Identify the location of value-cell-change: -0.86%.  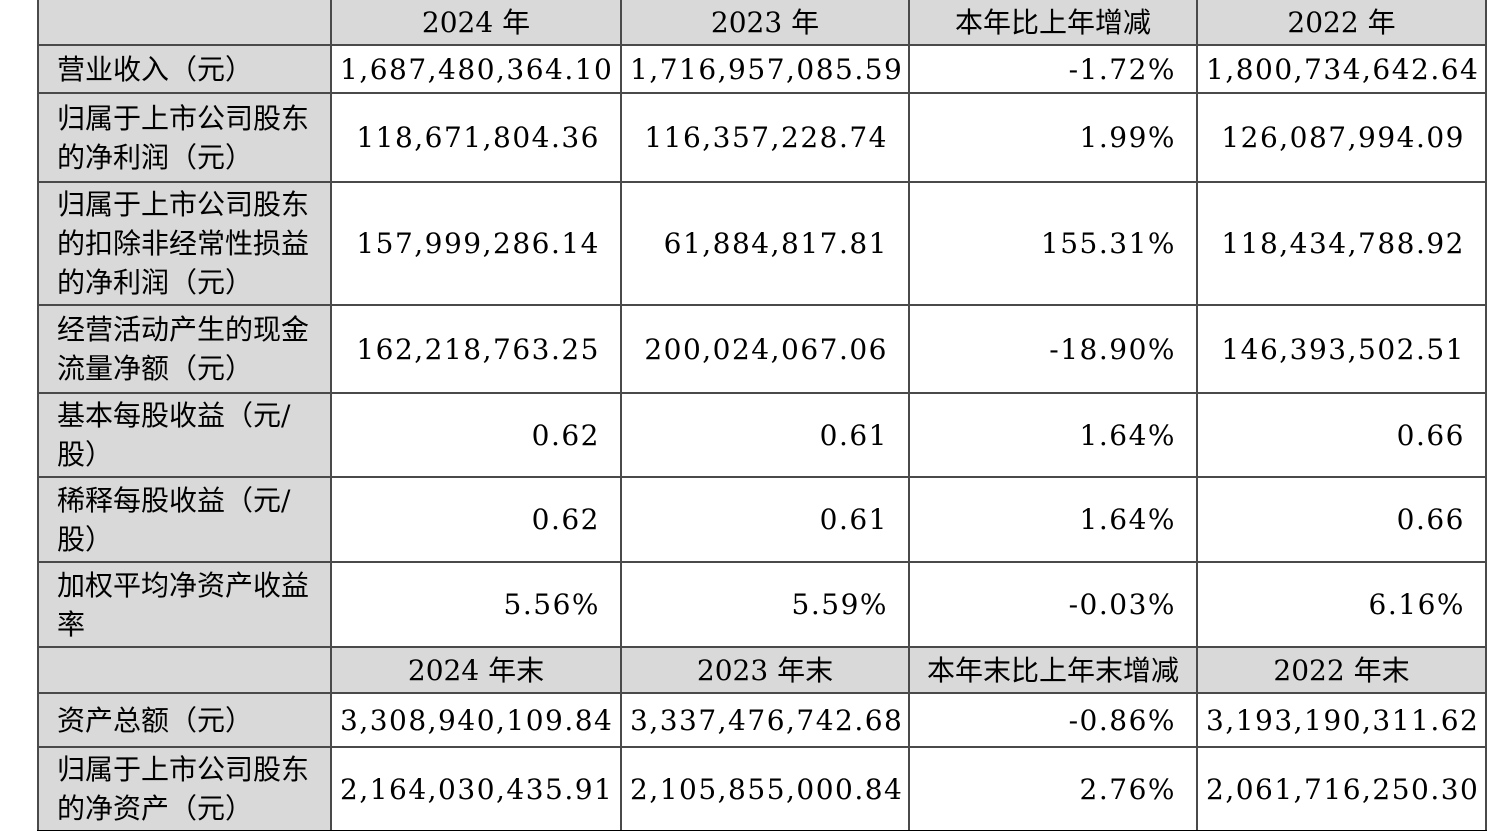
(1053, 720).